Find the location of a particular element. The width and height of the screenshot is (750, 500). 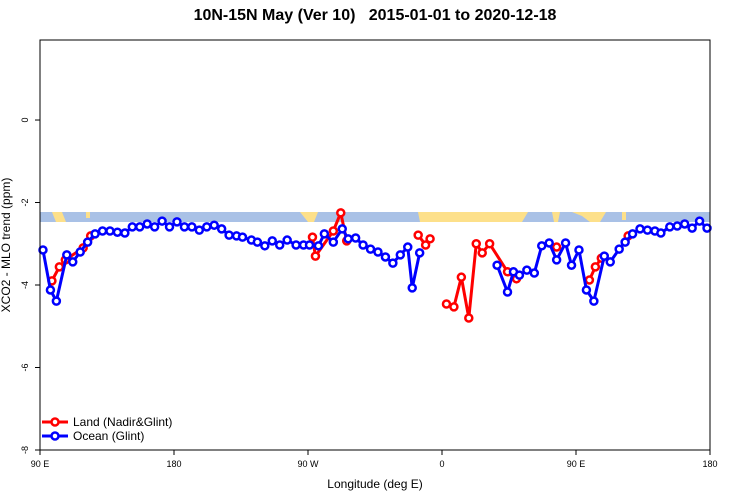

map-strip is located at coordinates (375, 217).